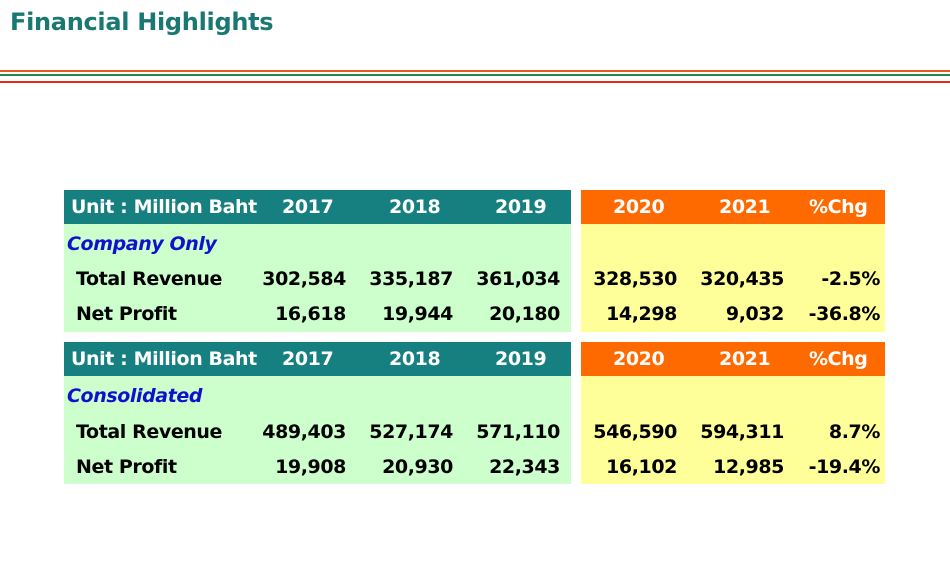  What do you see at coordinates (850, 279) in the screenshot?
I see `pct-change-value: -2.5%` at bounding box center [850, 279].